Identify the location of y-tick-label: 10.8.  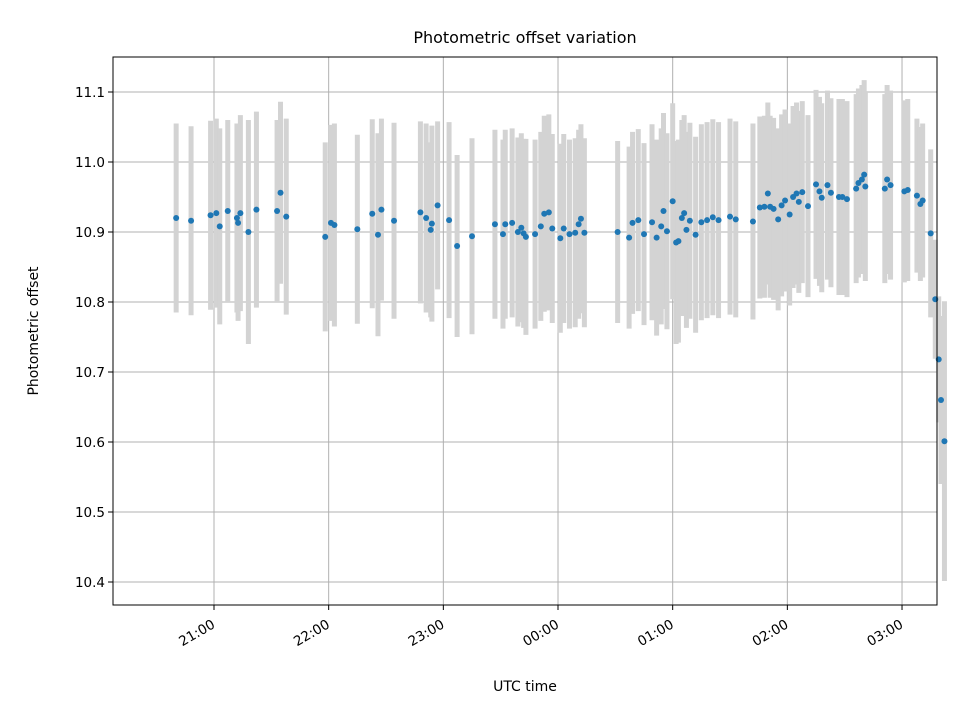
(90, 303).